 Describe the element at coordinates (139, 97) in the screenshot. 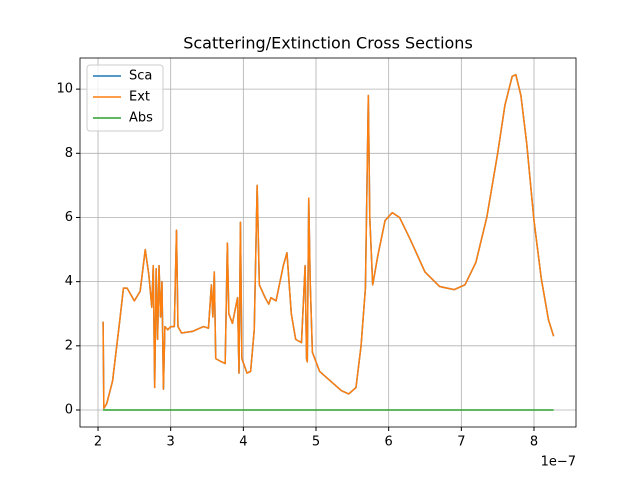

I see `legend-label: Ext` at that location.